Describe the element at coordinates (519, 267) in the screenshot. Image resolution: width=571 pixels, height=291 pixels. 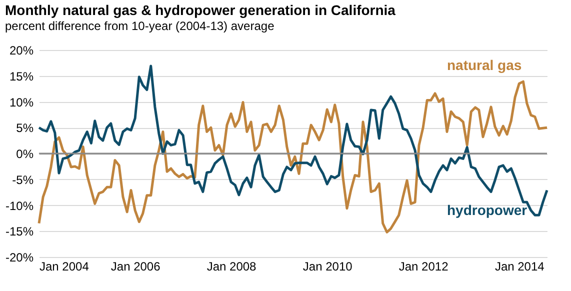
I see `x-tick-label: Jan 2014` at that location.